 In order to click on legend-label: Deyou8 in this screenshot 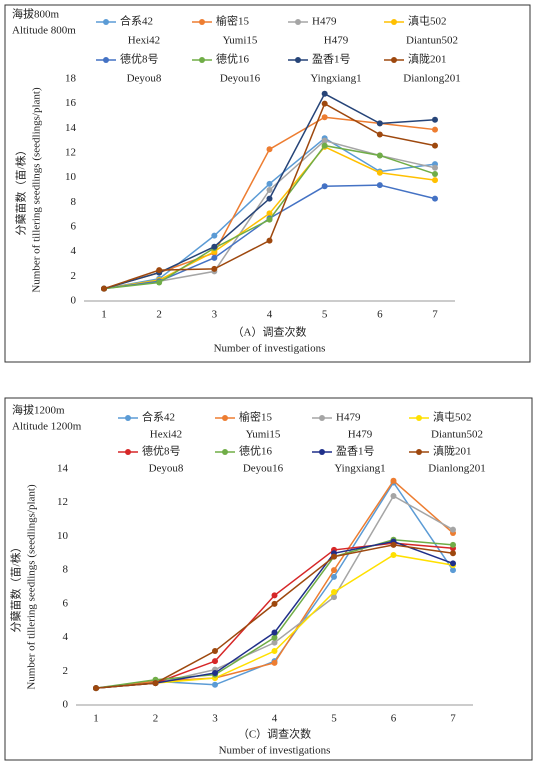, I will do `click(144, 79)`.